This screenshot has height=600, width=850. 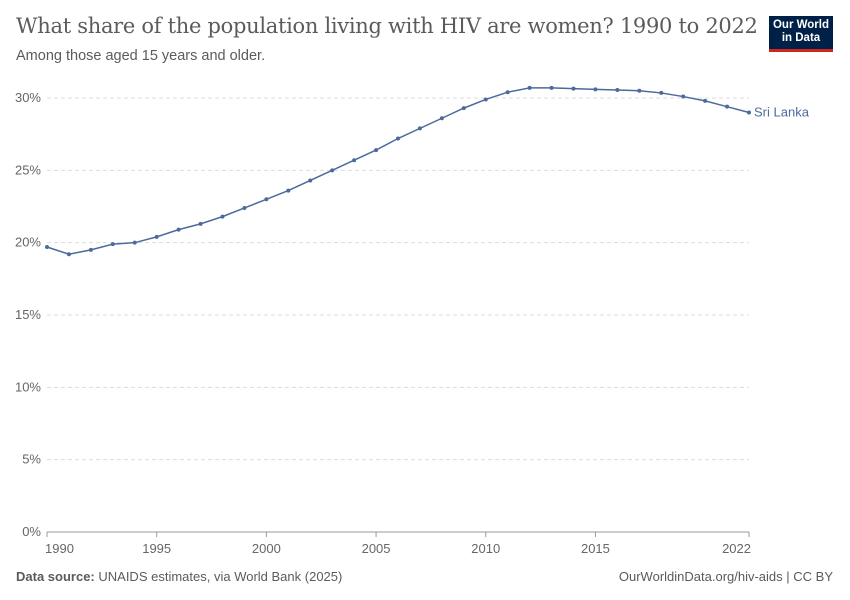 What do you see at coordinates (31, 459) in the screenshot?
I see `y-tick-label: 5%` at bounding box center [31, 459].